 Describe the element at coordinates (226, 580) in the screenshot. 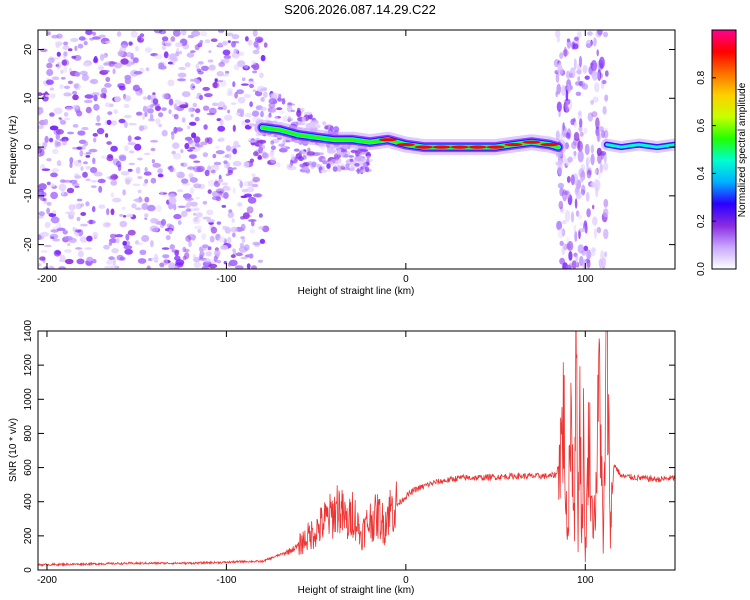

I see `x-tick-label: -100` at that location.